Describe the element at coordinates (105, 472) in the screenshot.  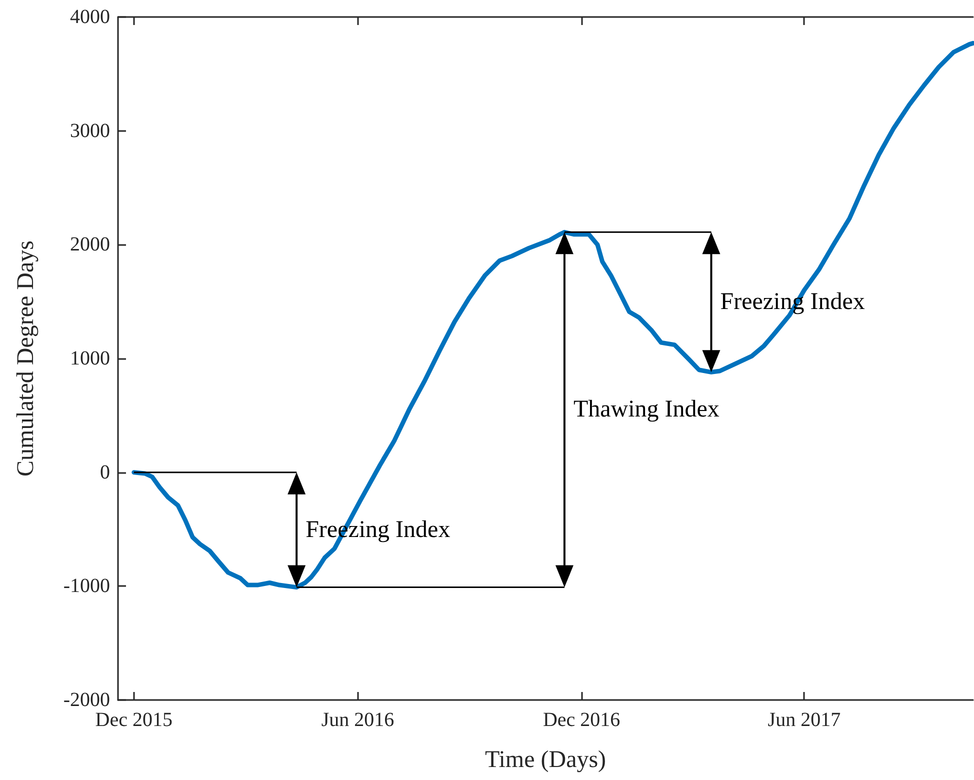
I see `y-tick-label: 0` at that location.